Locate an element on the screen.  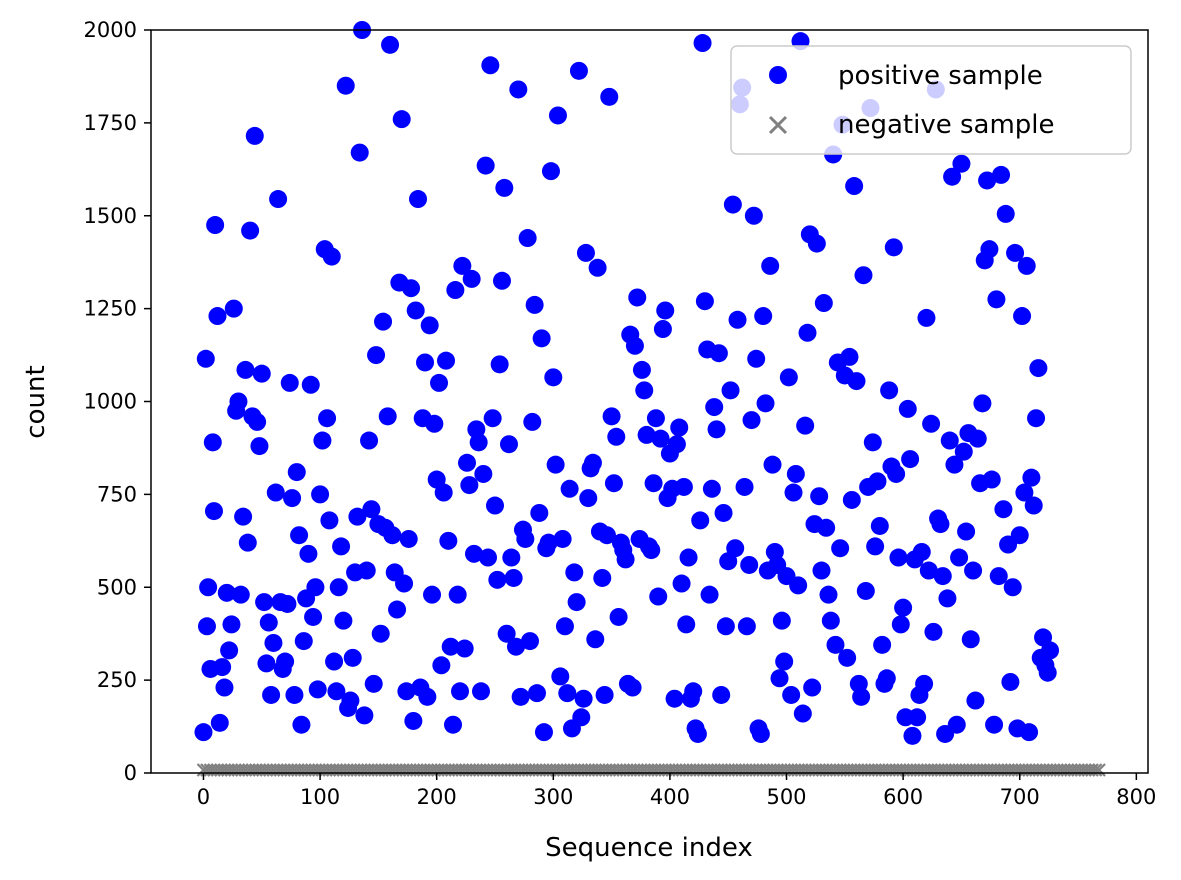
y-tick-label: 500 is located at coordinates (117, 587).